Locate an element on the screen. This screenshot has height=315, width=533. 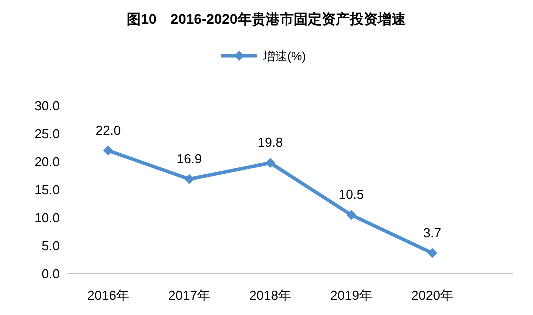
y-tick-label: 5.0 is located at coordinates (51, 246).